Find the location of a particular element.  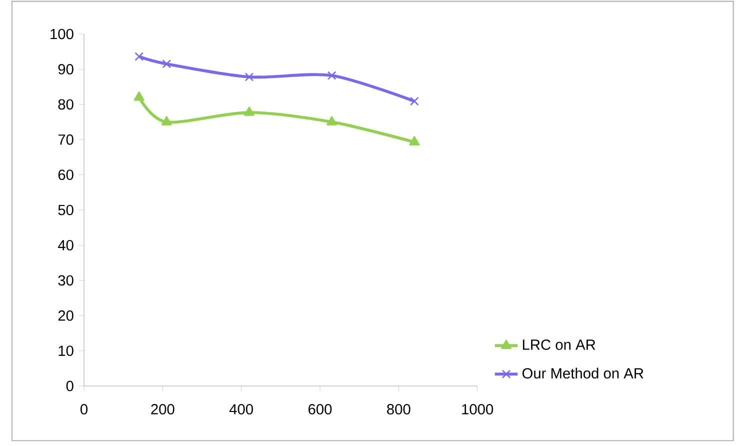

y-tick-label: 90 is located at coordinates (66, 69).